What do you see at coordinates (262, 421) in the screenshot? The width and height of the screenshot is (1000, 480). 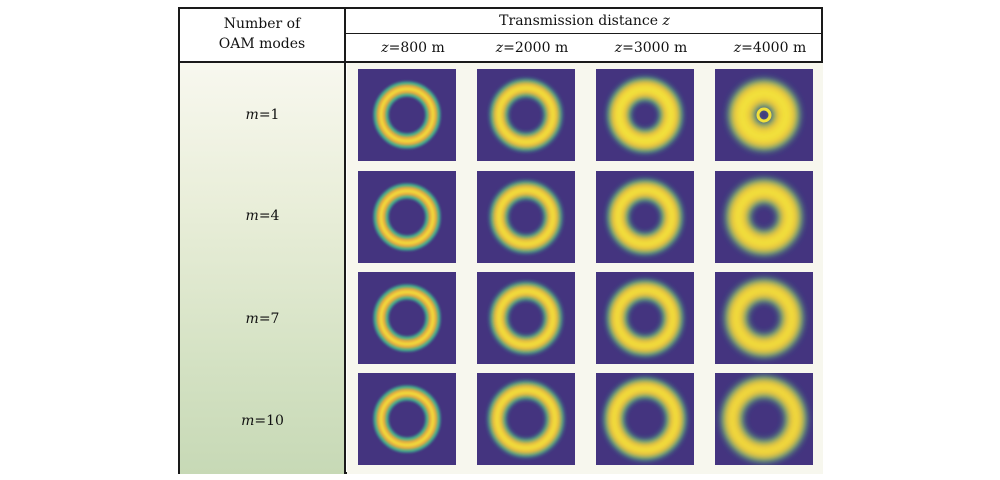 I see `row-label: m=10` at bounding box center [262, 421].